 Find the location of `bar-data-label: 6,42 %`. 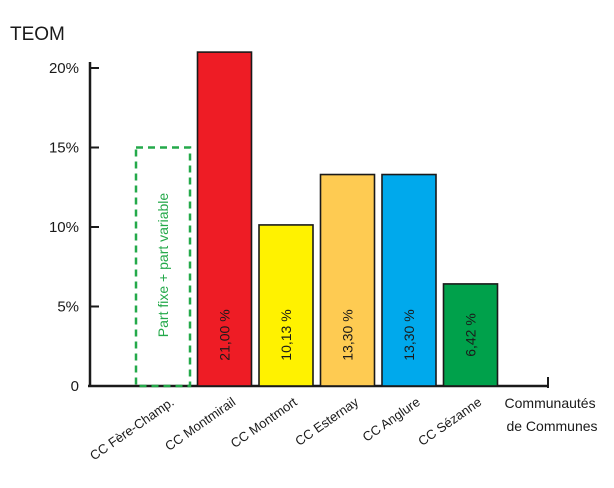

bar-data-label: 6,42 % is located at coordinates (471, 335).